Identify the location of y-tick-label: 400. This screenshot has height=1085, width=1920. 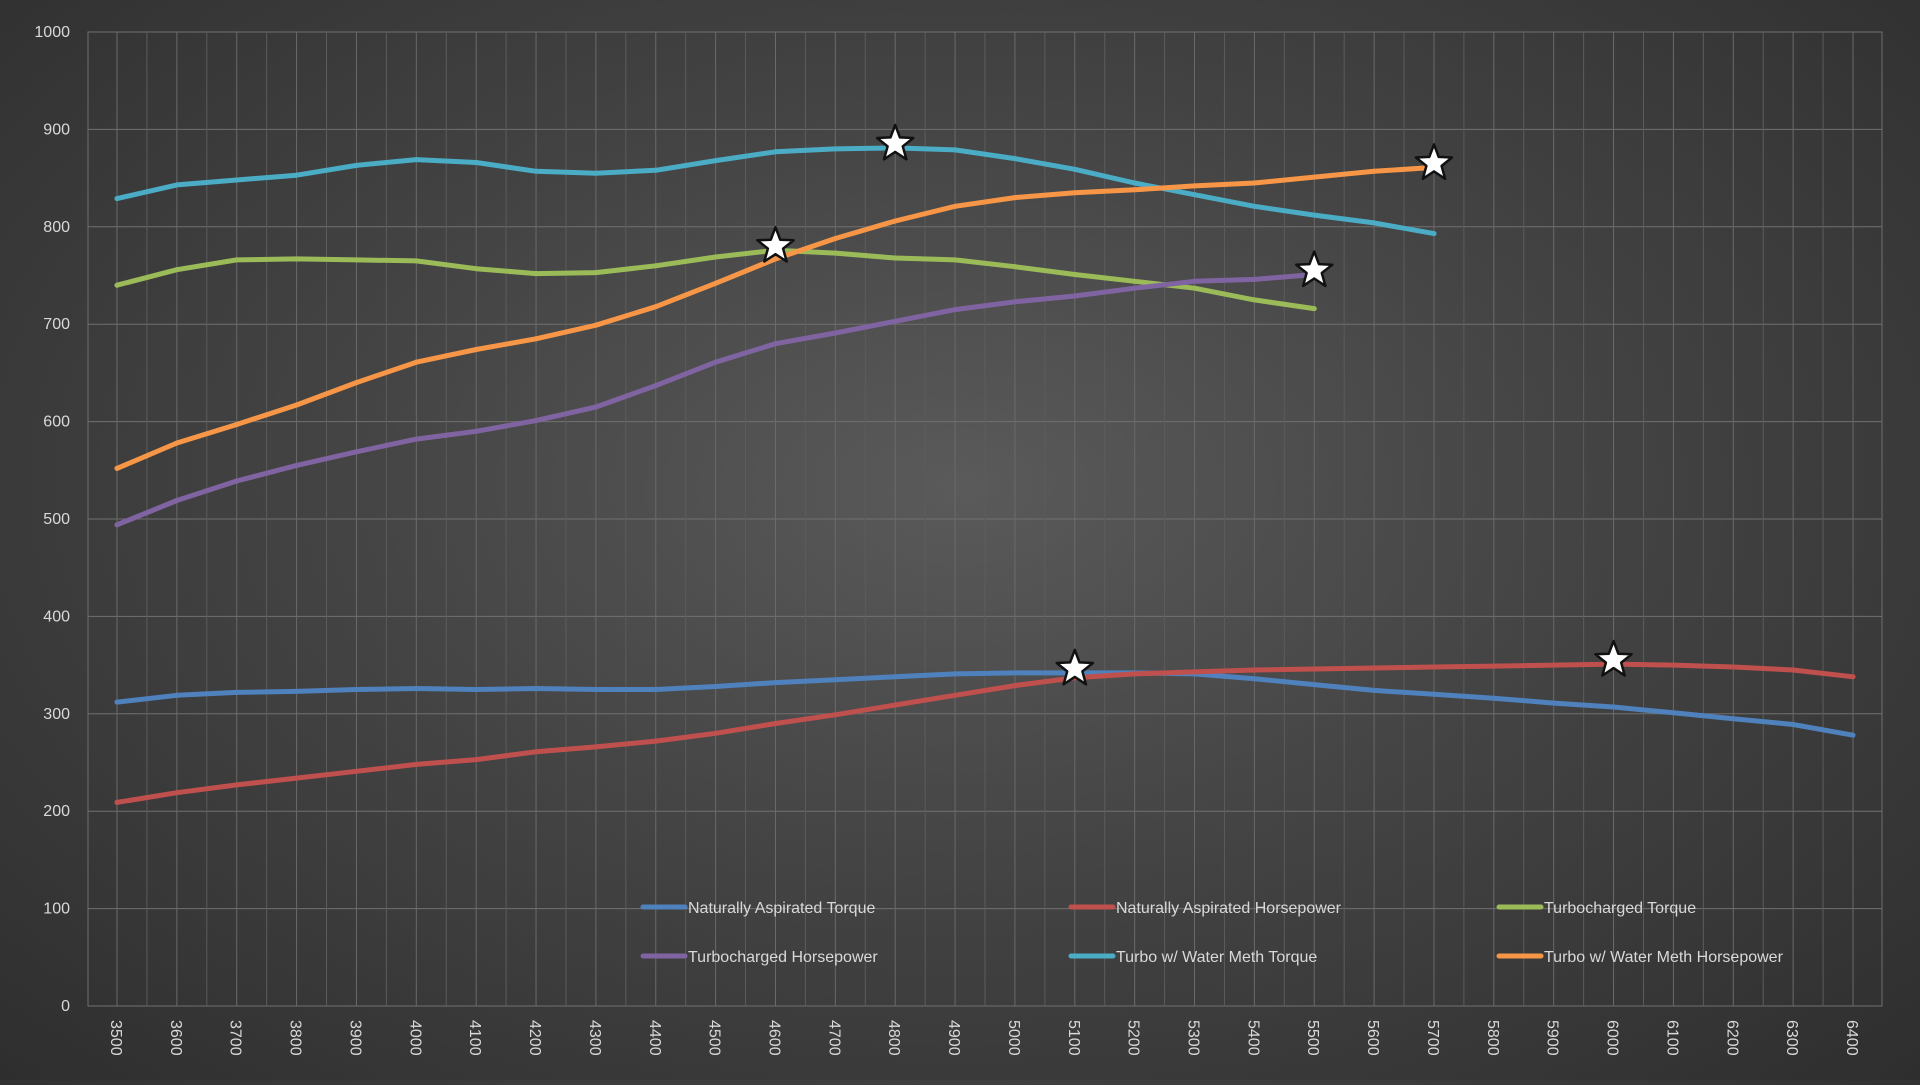
(56, 616).